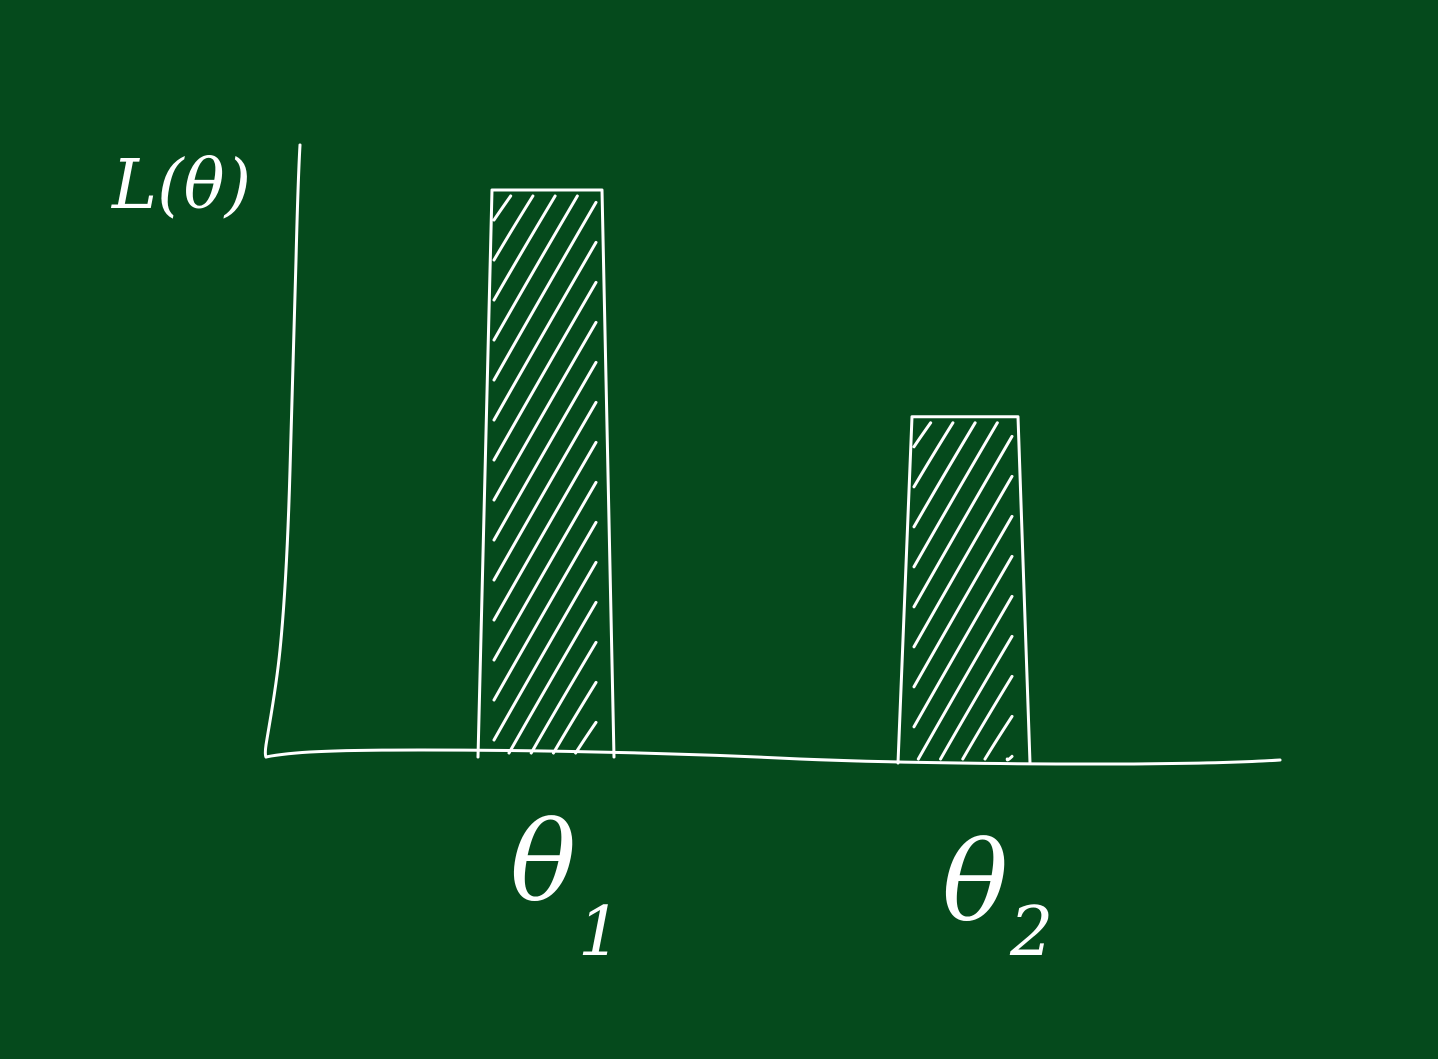 The image size is (1438, 1059). I want to click on bar-2-hatching, so click(963, 591).